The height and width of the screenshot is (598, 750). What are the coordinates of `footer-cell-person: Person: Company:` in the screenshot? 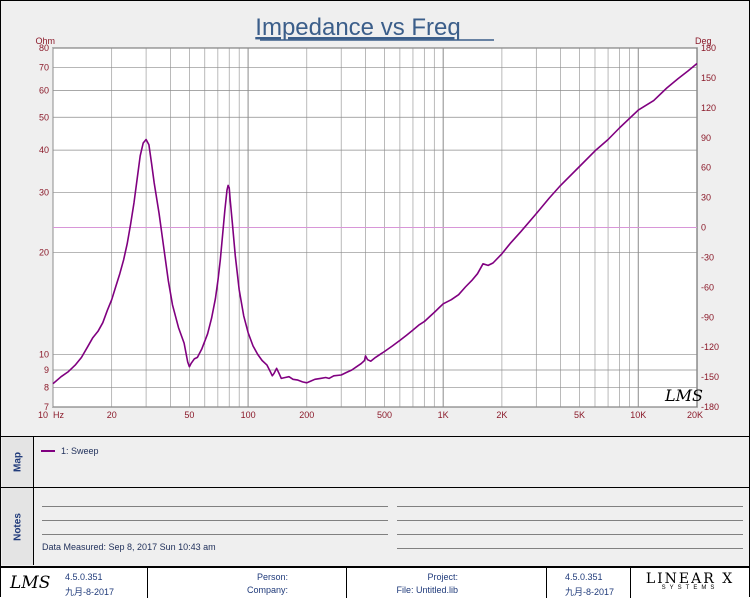 It's located at (247, 583).